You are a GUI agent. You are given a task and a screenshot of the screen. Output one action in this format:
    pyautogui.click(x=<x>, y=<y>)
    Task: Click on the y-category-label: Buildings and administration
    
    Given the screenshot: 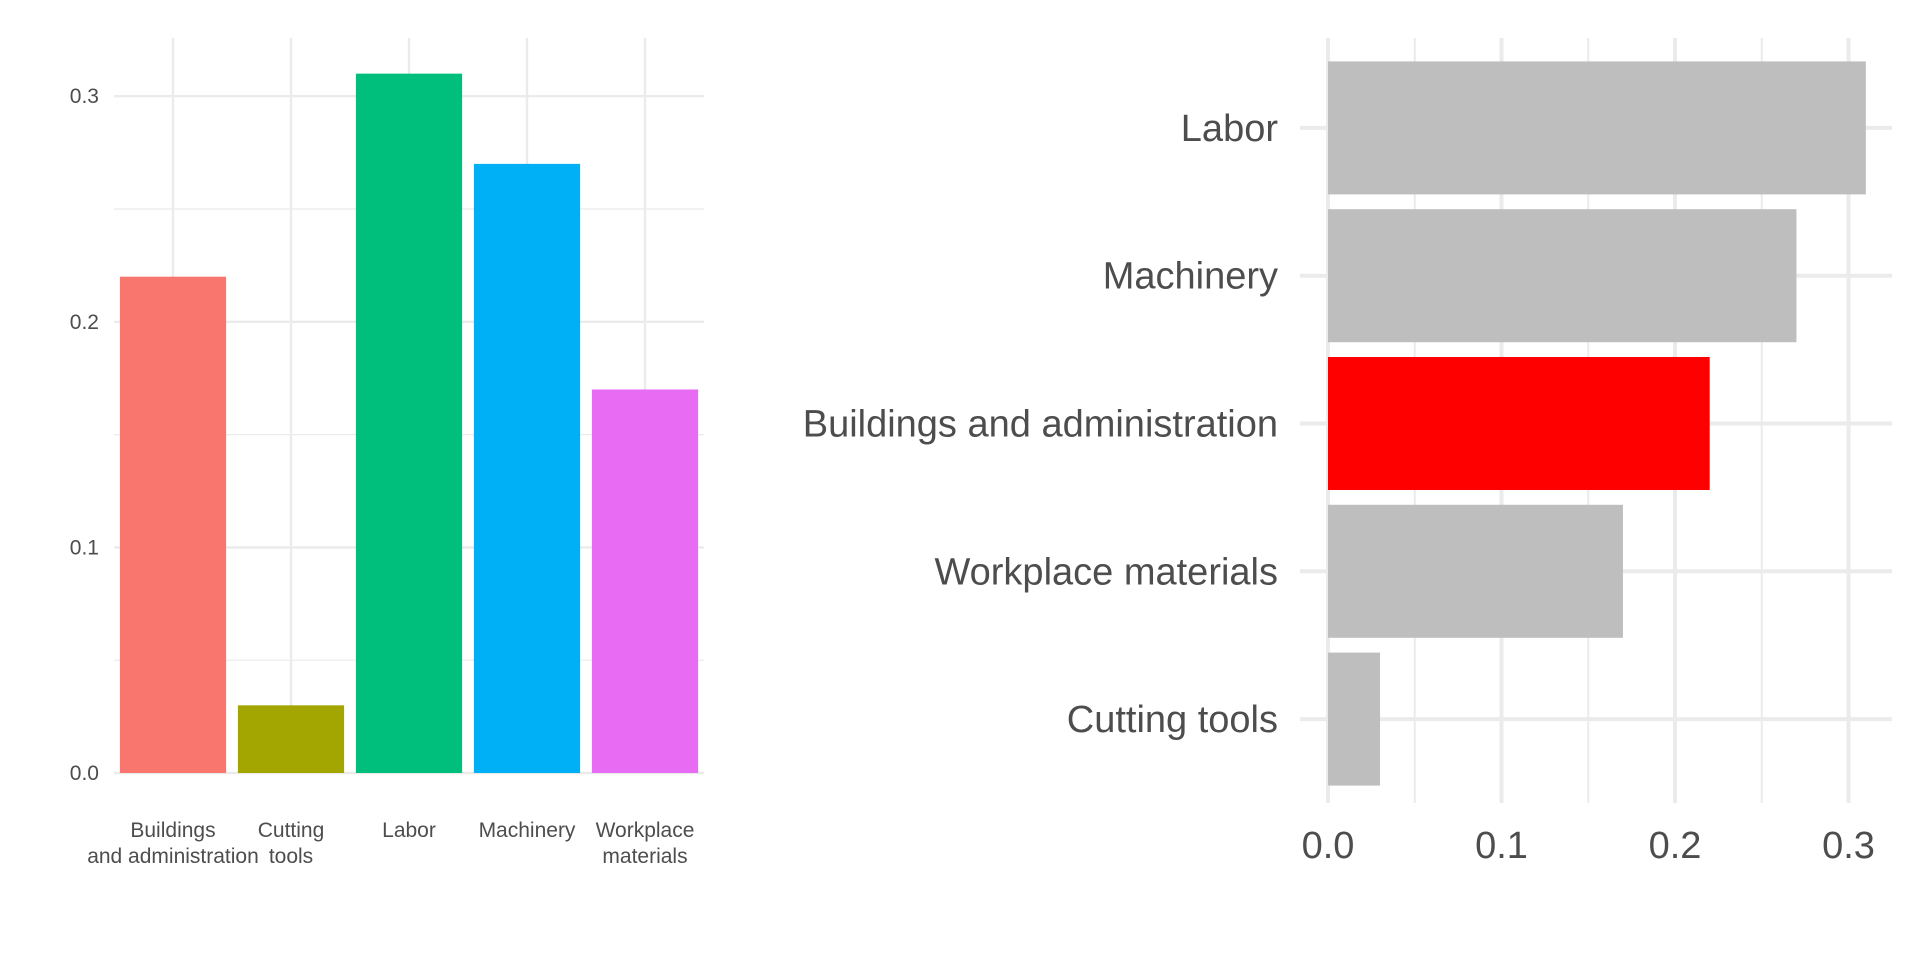 What is the action you would take?
    pyautogui.click(x=1040, y=425)
    